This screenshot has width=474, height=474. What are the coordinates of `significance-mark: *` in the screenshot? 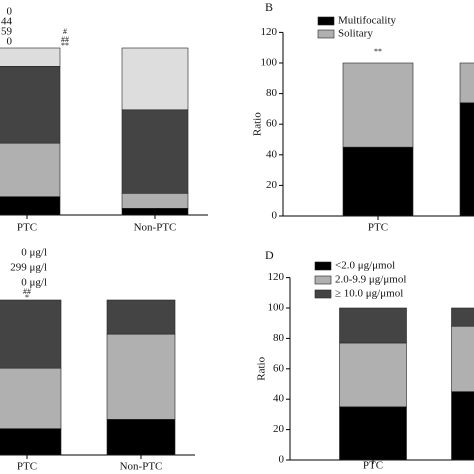 It's located at (27, 297).